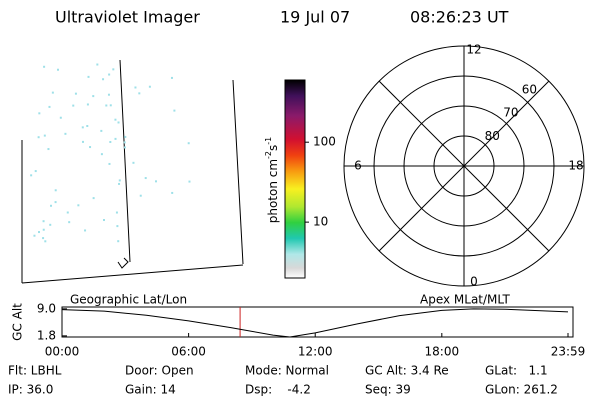 Image resolution: width=600 pixels, height=400 pixels. I want to click on x-tick-label: 23:59, so click(568, 352).